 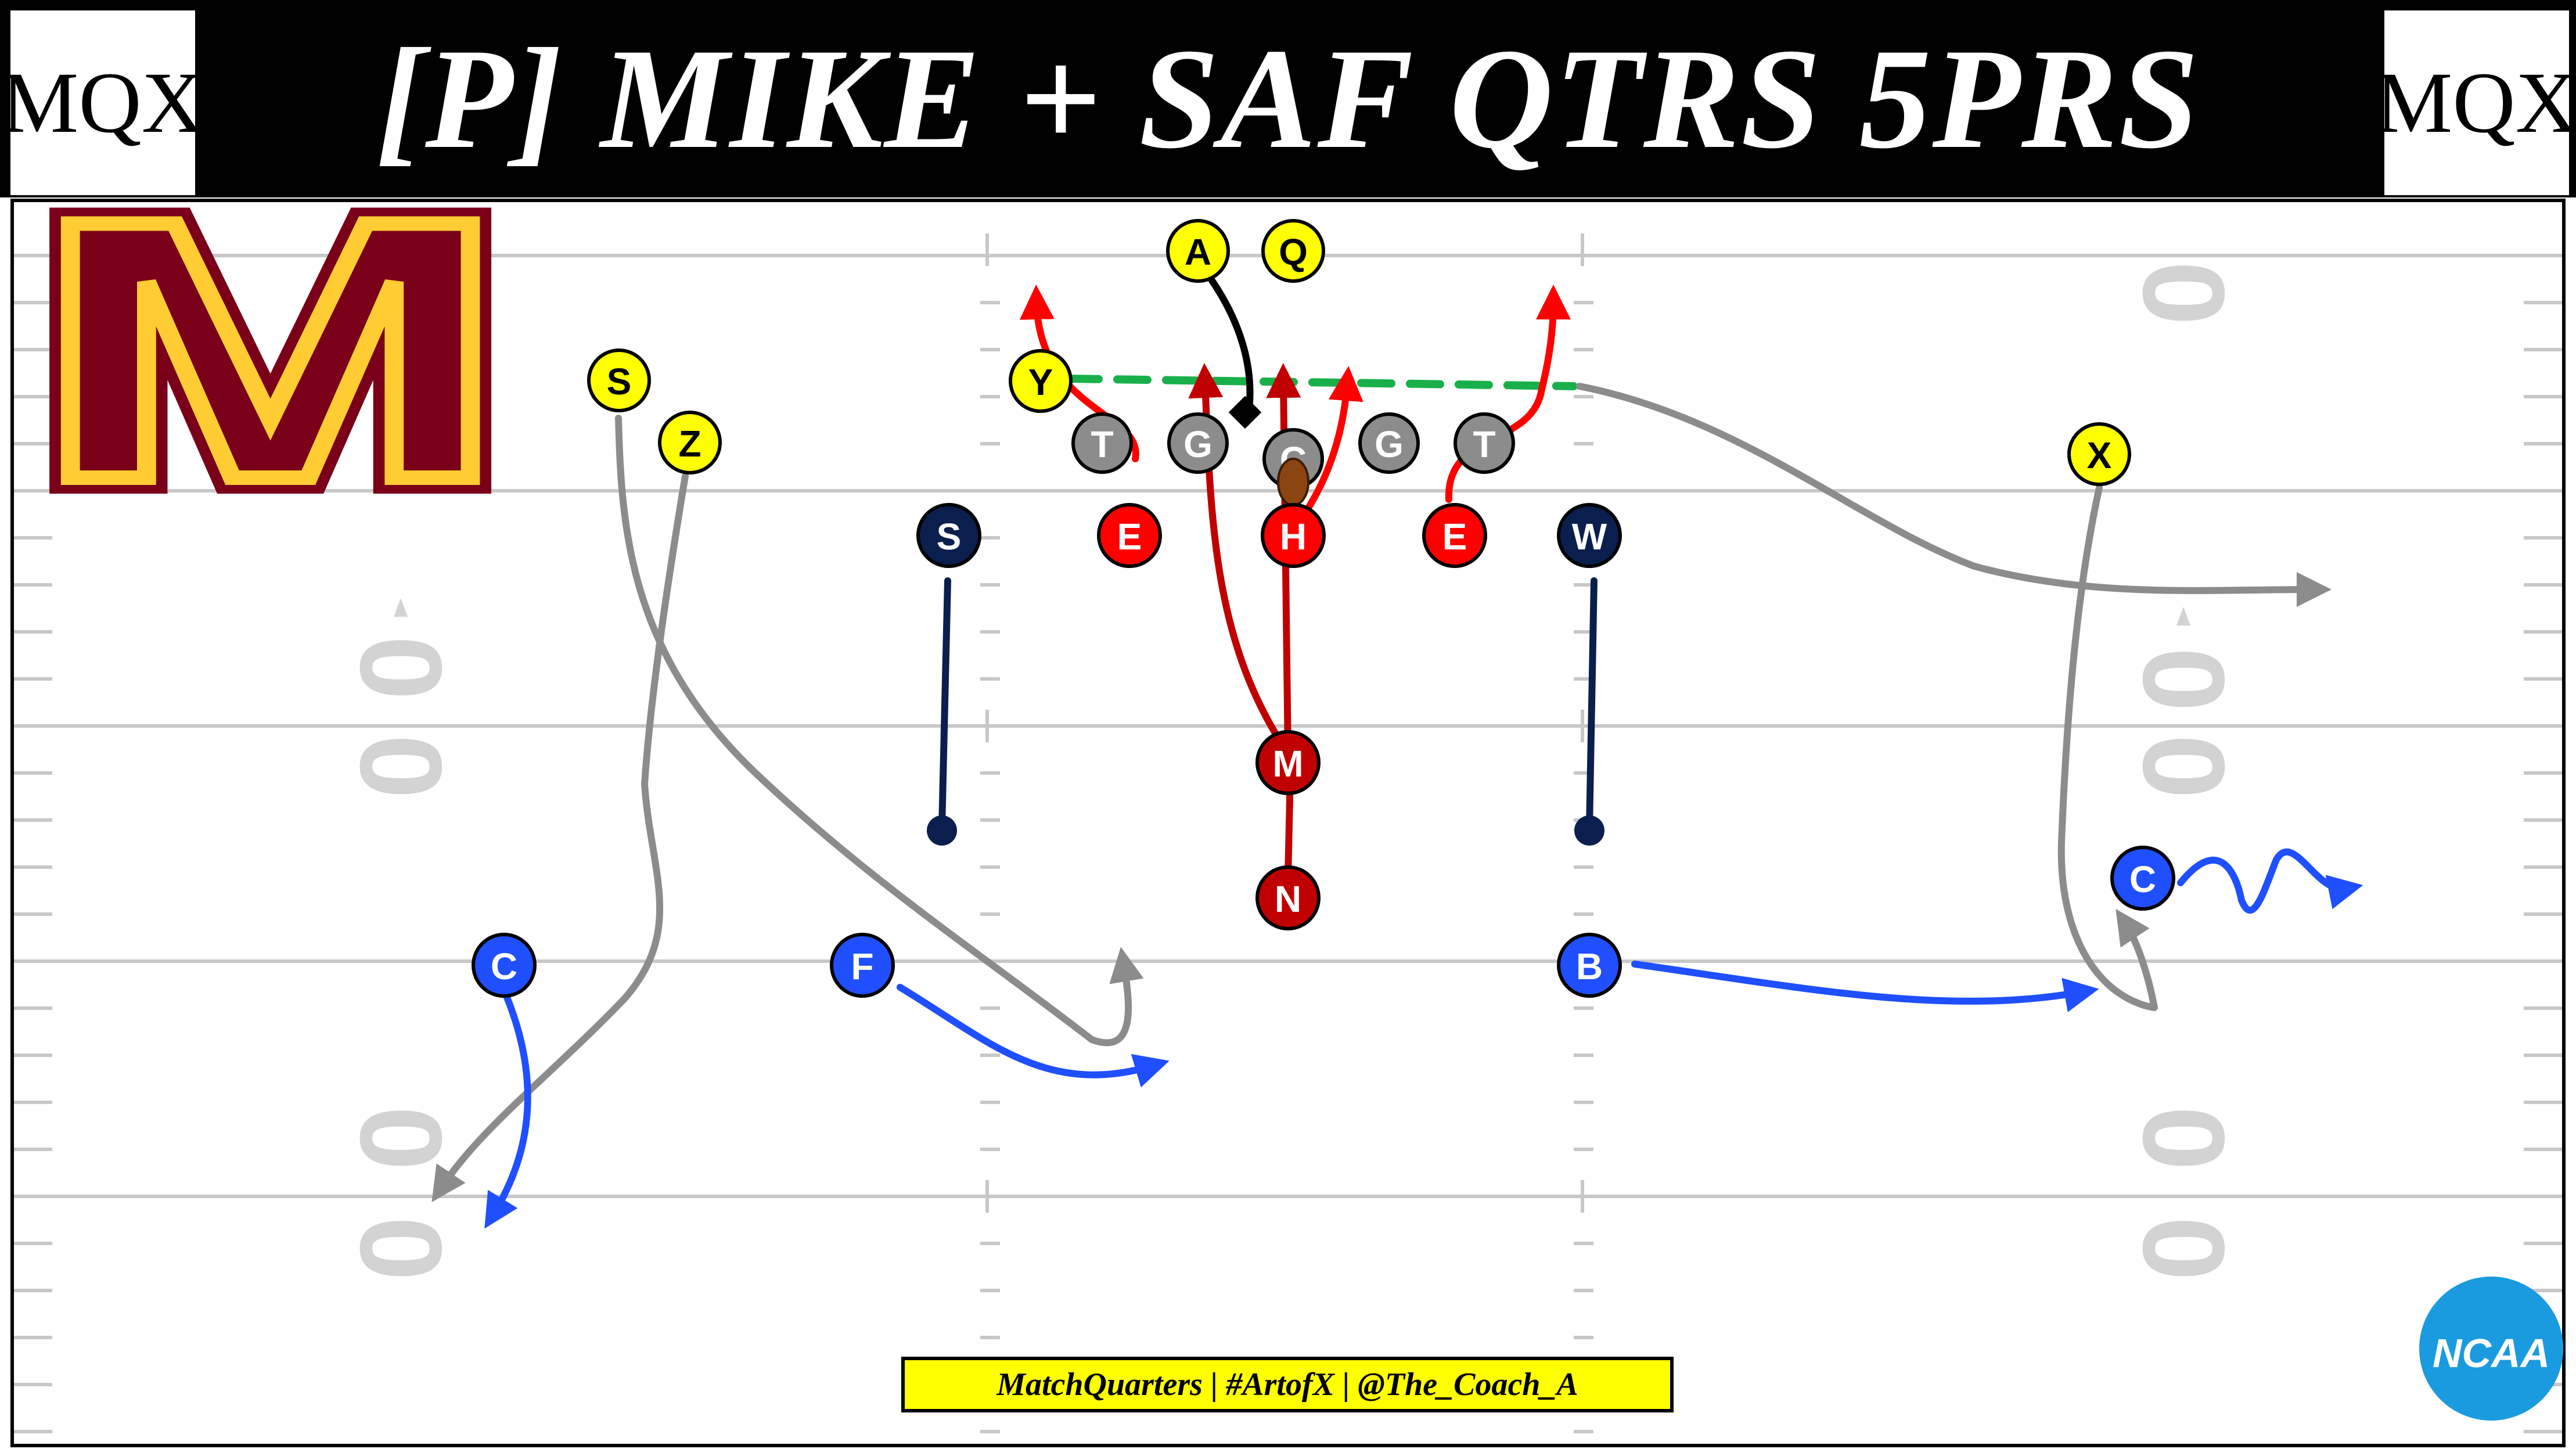 I want to click on defender-n-label: N, so click(x=1288, y=899).